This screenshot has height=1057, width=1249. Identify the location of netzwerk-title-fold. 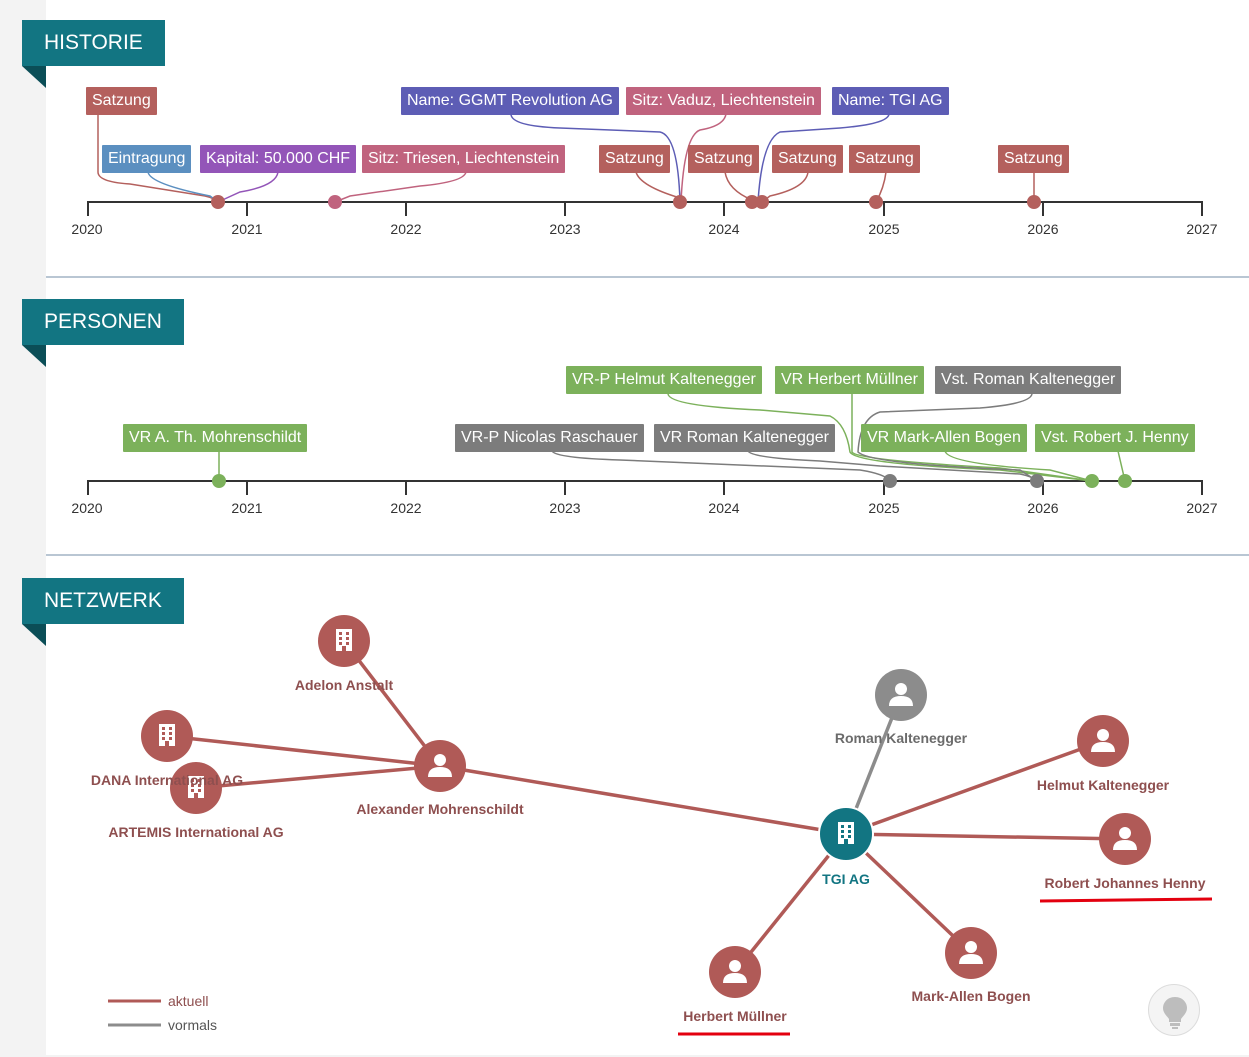
(34, 635).